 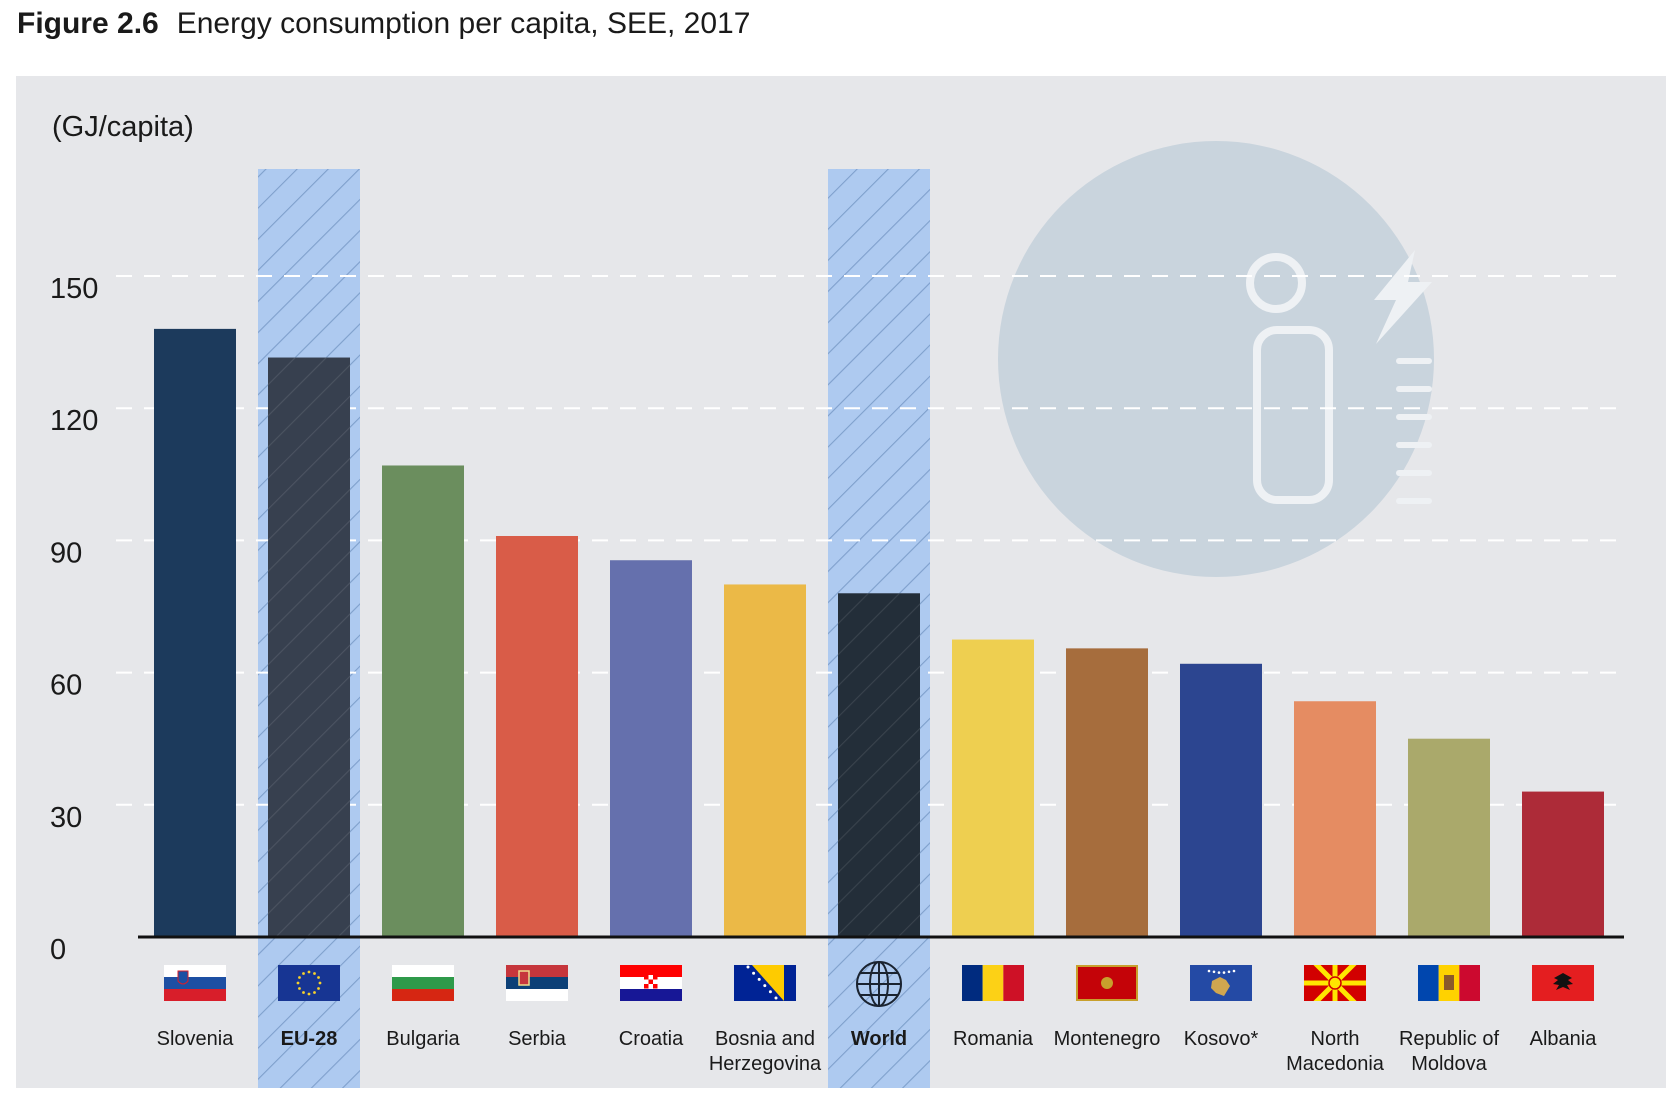 I want to click on bulgaria-flag-icon, so click(x=423, y=983).